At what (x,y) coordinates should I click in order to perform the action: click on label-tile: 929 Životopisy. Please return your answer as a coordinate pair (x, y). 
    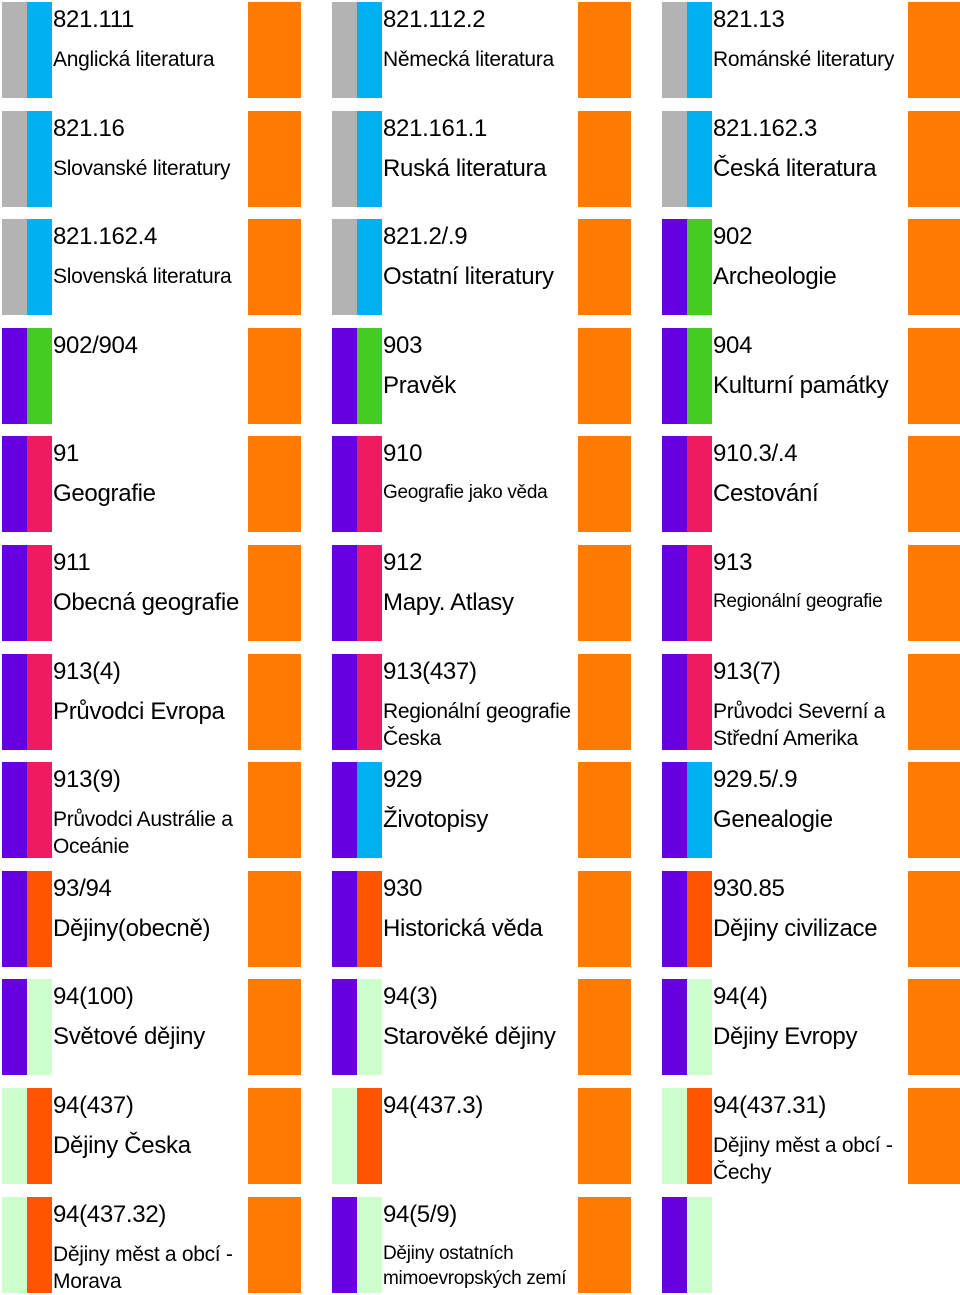
    Looking at the image, I should click on (481, 810).